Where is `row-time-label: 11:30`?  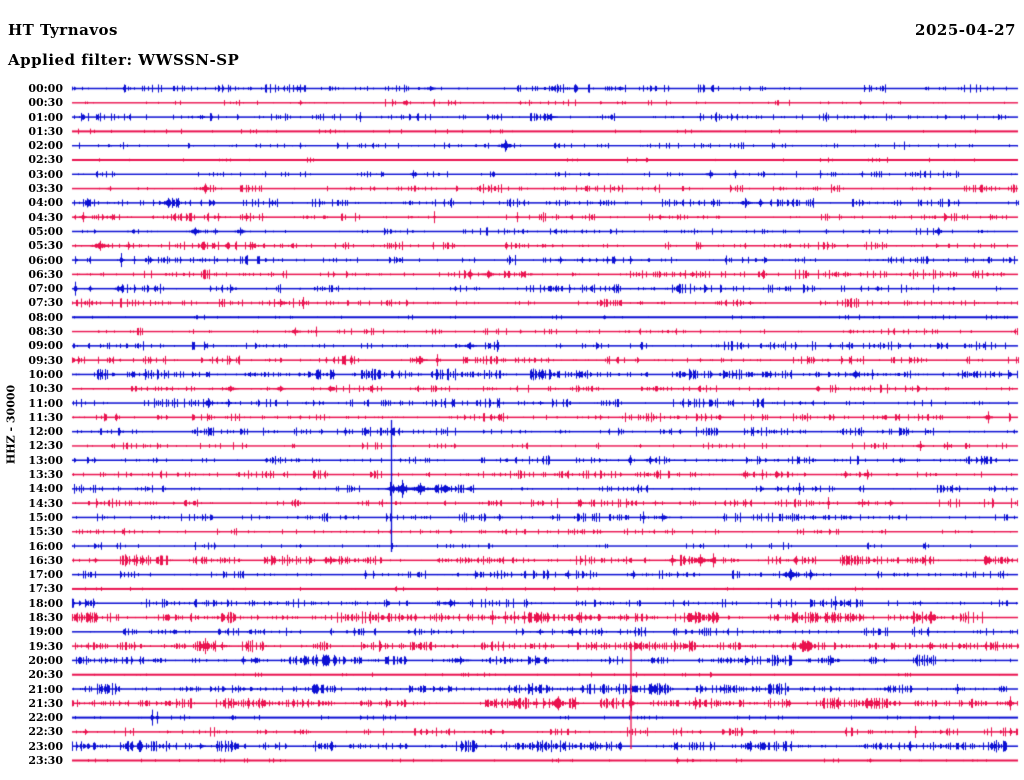 row-time-label: 11:30 is located at coordinates (45, 417).